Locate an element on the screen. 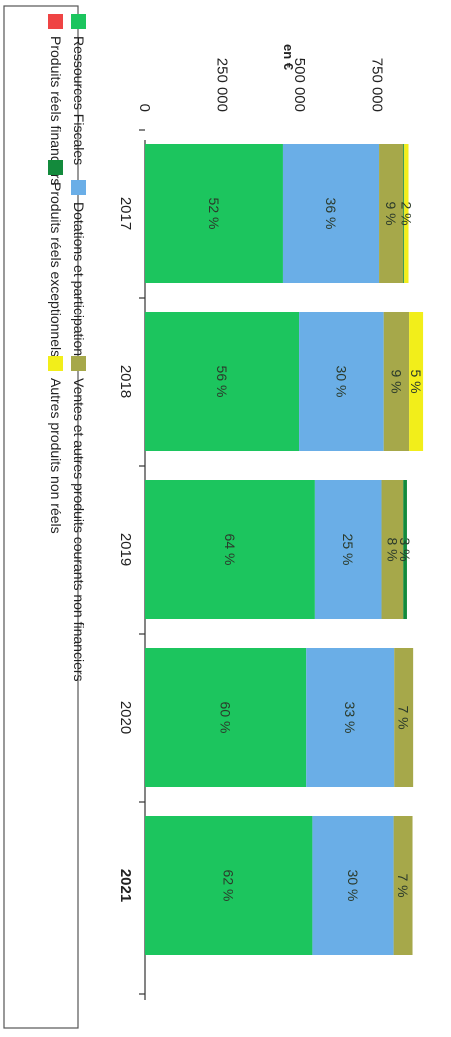  data-label: 60 % is located at coordinates (226, 718).